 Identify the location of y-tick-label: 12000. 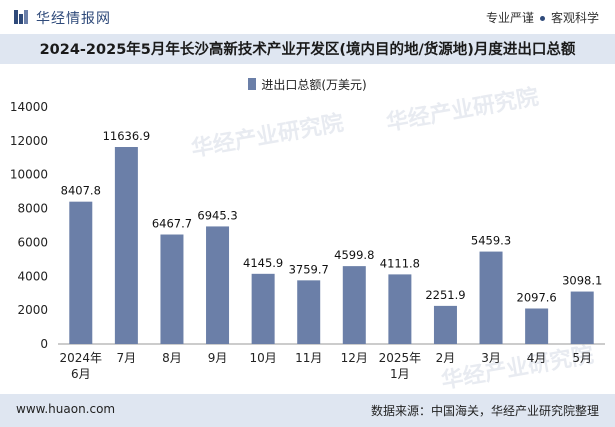
(29, 141).